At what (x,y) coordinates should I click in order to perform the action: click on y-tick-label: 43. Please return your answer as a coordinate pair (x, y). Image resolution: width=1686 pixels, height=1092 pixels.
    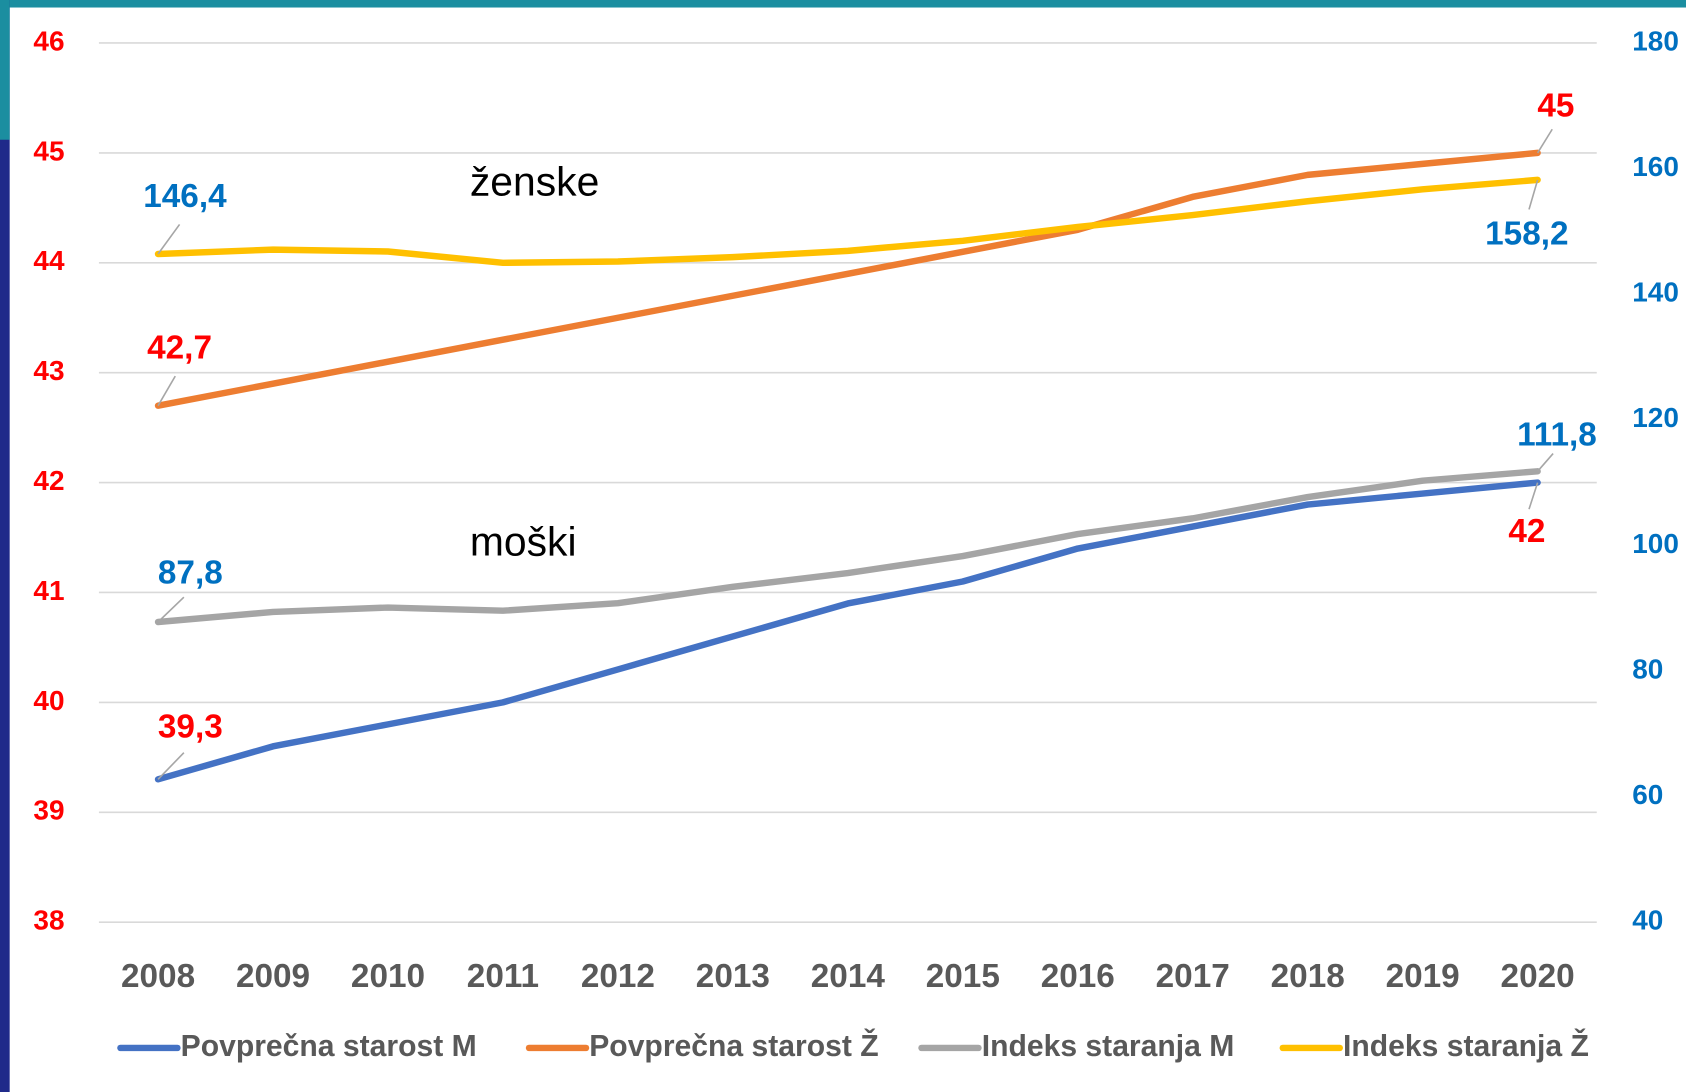
    Looking at the image, I should click on (48, 370).